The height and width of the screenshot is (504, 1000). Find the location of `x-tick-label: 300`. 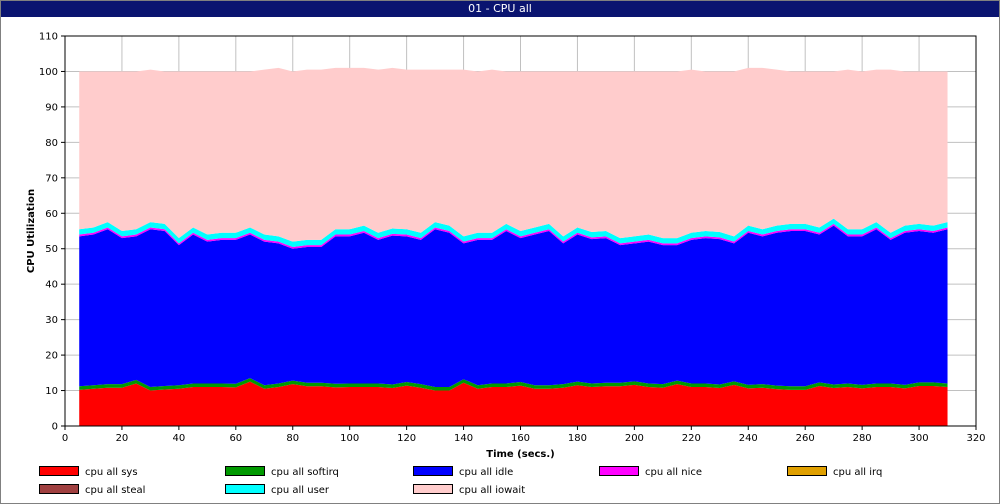

x-tick-label: 300 is located at coordinates (919, 438).